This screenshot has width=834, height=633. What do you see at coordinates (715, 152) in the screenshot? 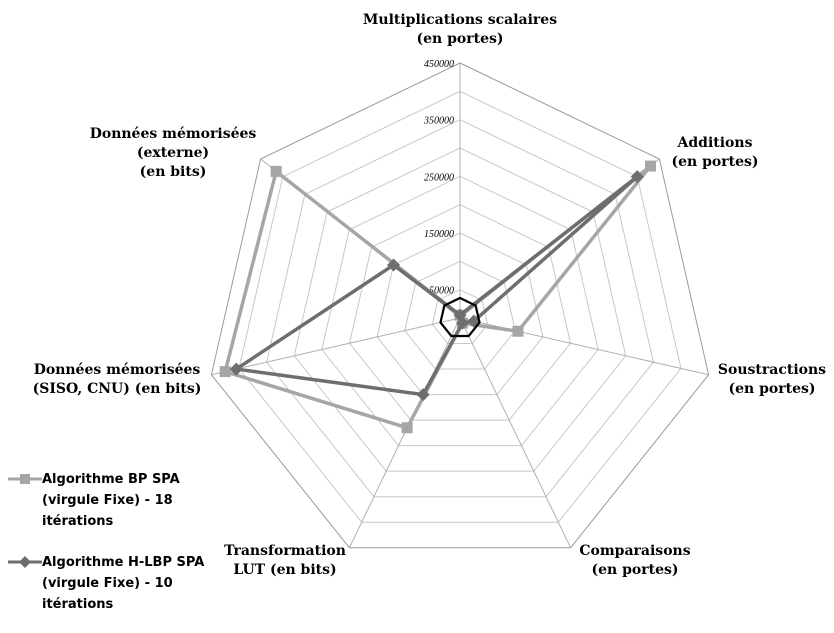
I see `axis-label: Additions (en portes)` at bounding box center [715, 152].